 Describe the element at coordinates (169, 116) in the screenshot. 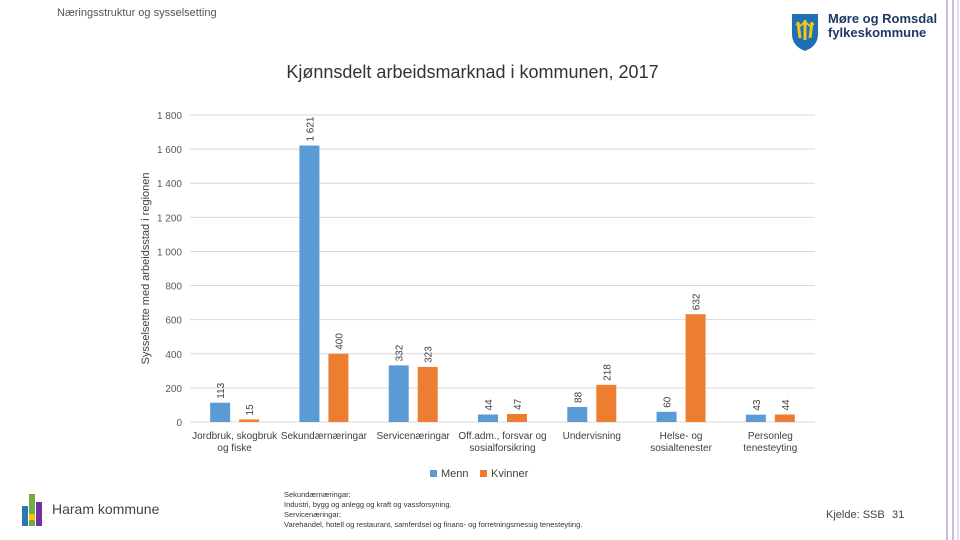

I see `y-tick-label: 1 800` at that location.